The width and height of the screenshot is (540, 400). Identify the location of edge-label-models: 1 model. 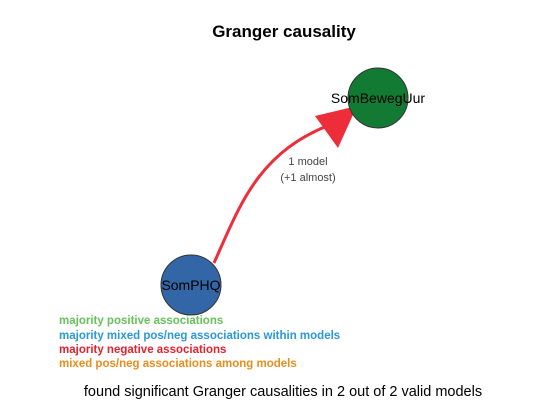
(307, 162).